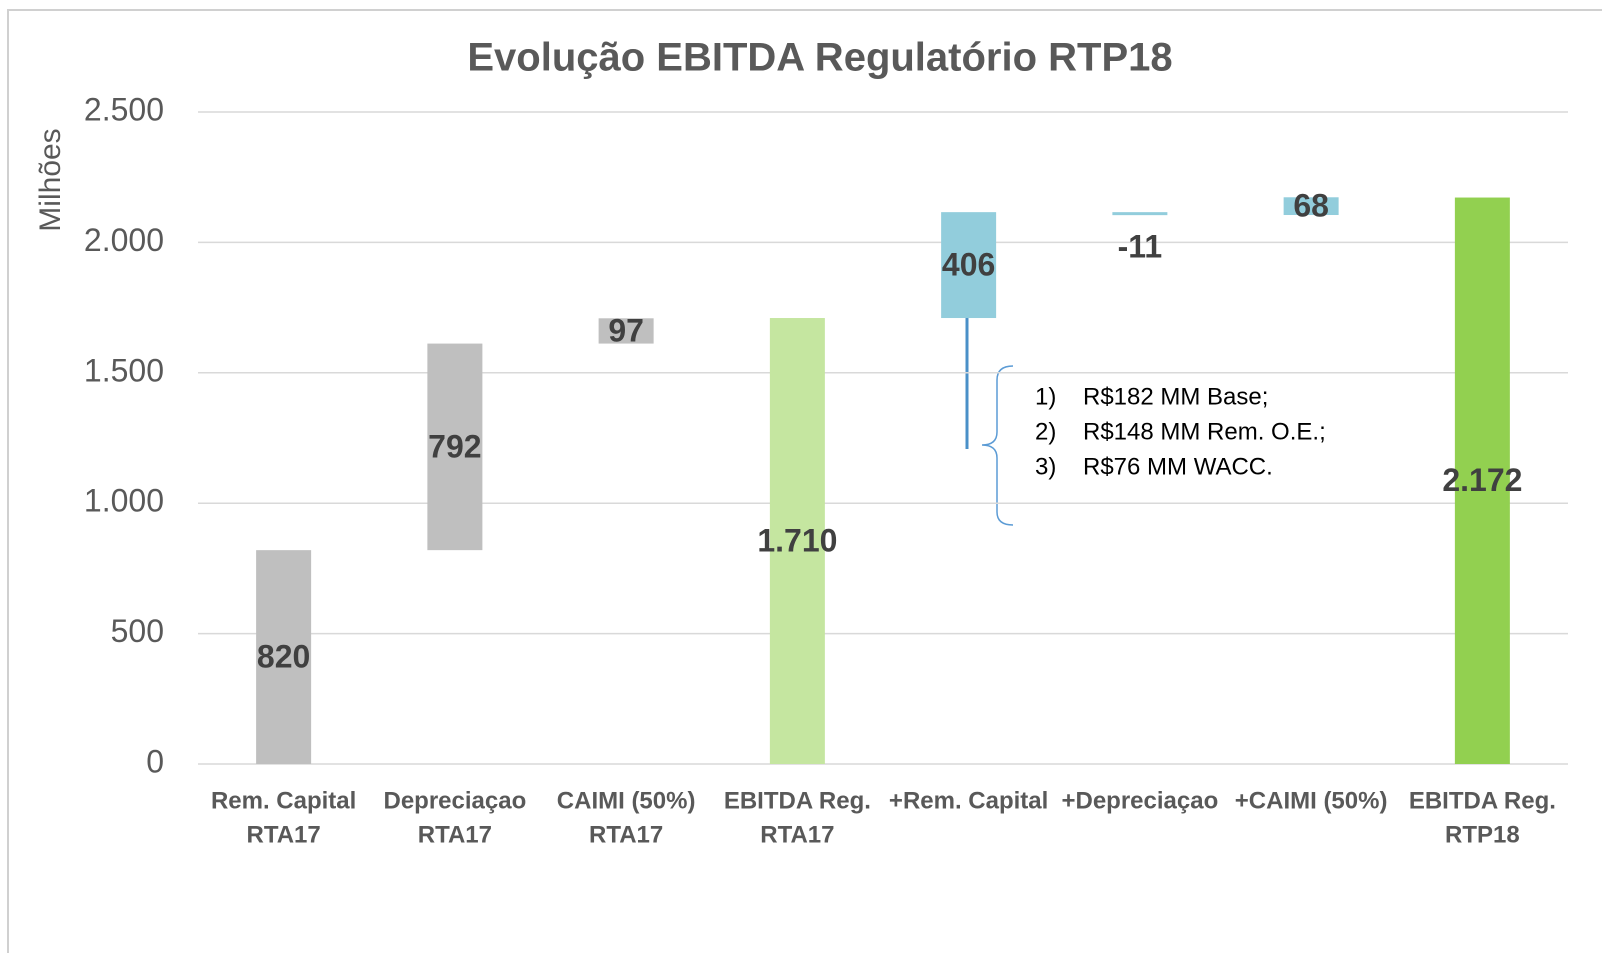 The image size is (1602, 953). I want to click on y-tick-label: 500, so click(137, 631).